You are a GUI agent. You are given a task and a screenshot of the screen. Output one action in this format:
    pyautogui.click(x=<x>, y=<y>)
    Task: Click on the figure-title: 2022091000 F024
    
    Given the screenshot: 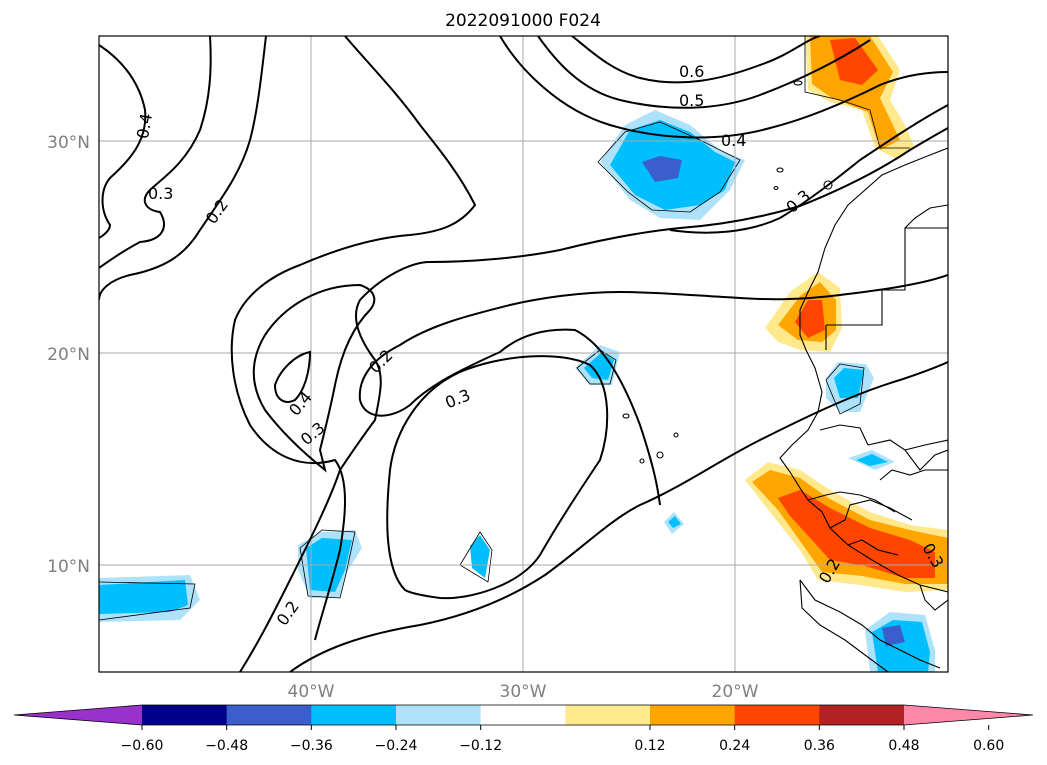 What is the action you would take?
    pyautogui.click(x=523, y=21)
    